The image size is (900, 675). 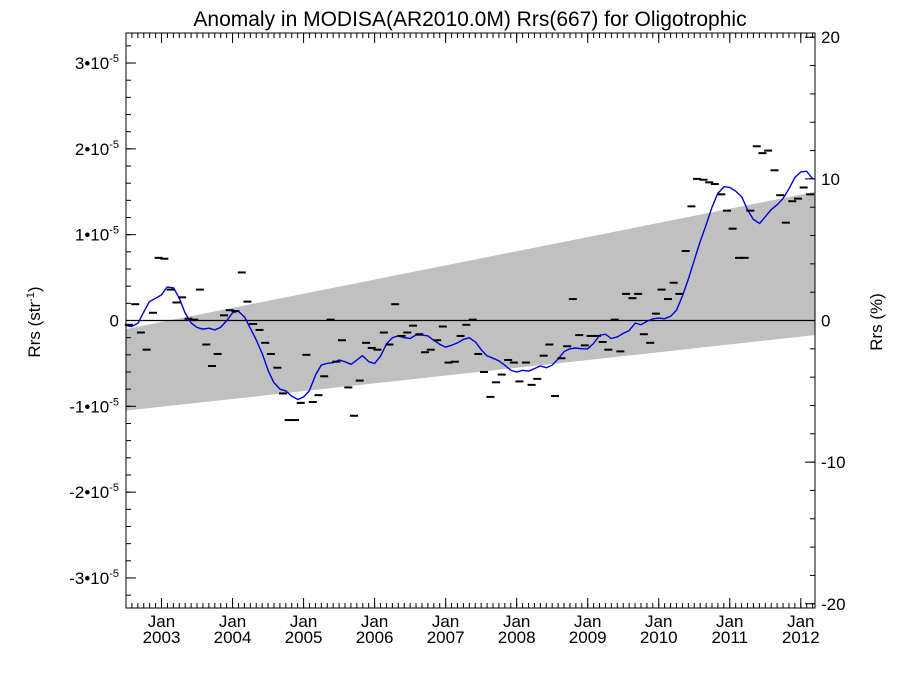 What do you see at coordinates (729, 637) in the screenshot?
I see `x-tick-year: 2011` at bounding box center [729, 637].